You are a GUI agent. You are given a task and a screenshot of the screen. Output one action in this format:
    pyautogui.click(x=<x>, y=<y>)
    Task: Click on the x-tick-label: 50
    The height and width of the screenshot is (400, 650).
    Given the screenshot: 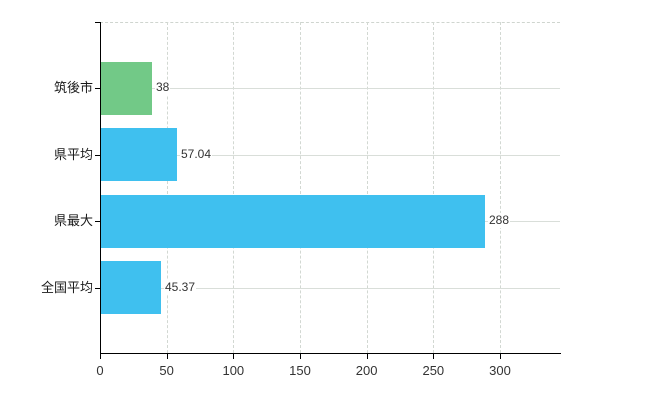 What is the action you would take?
    pyautogui.click(x=166, y=370)
    